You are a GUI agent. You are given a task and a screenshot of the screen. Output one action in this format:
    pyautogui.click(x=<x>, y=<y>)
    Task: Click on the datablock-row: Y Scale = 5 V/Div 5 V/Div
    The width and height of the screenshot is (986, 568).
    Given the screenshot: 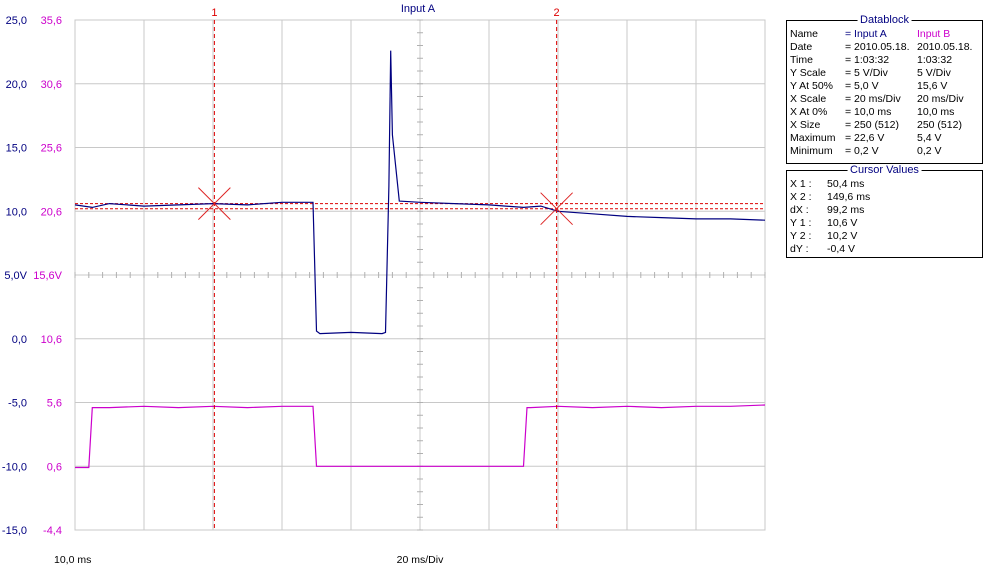 What is the action you would take?
    pyautogui.click(x=884, y=73)
    